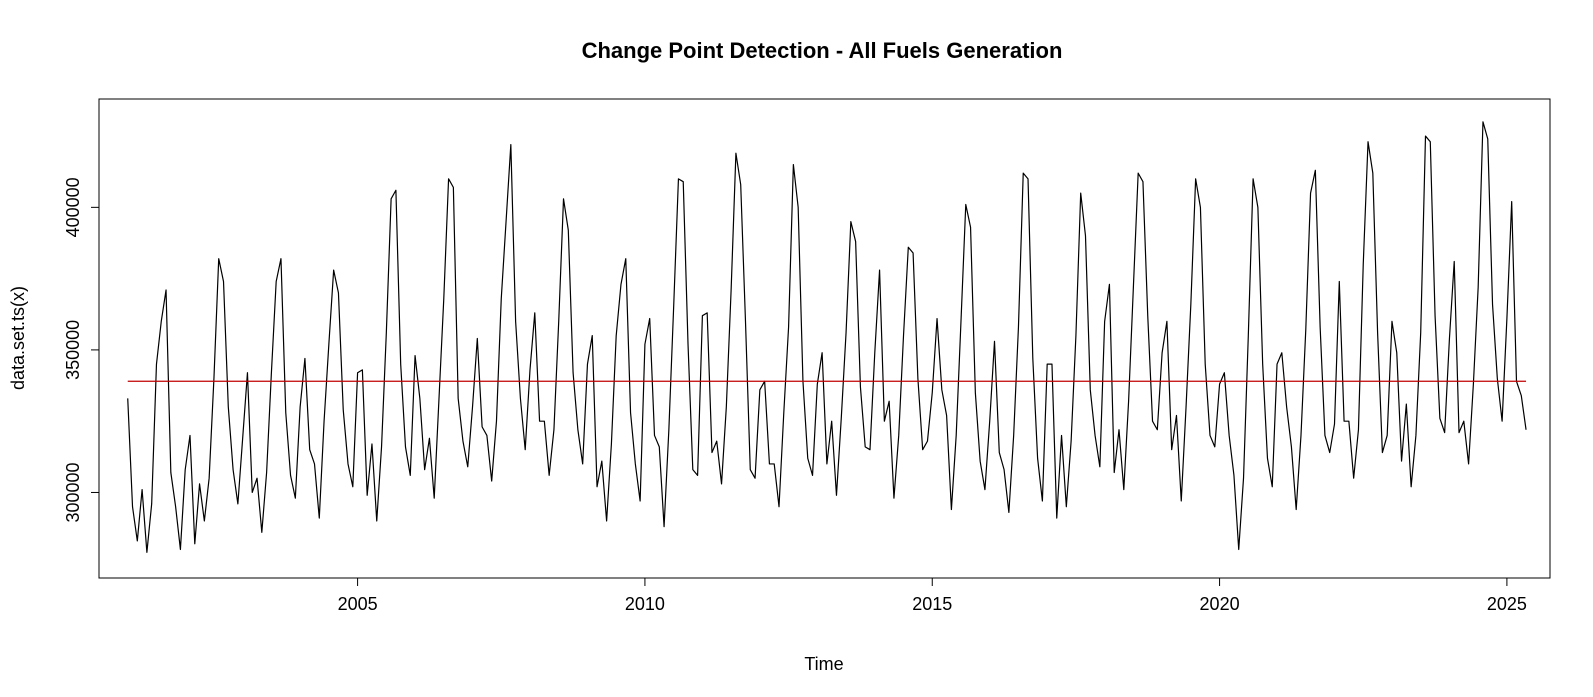  Describe the element at coordinates (73, 350) in the screenshot. I see `y-tick-label: 350000` at that location.